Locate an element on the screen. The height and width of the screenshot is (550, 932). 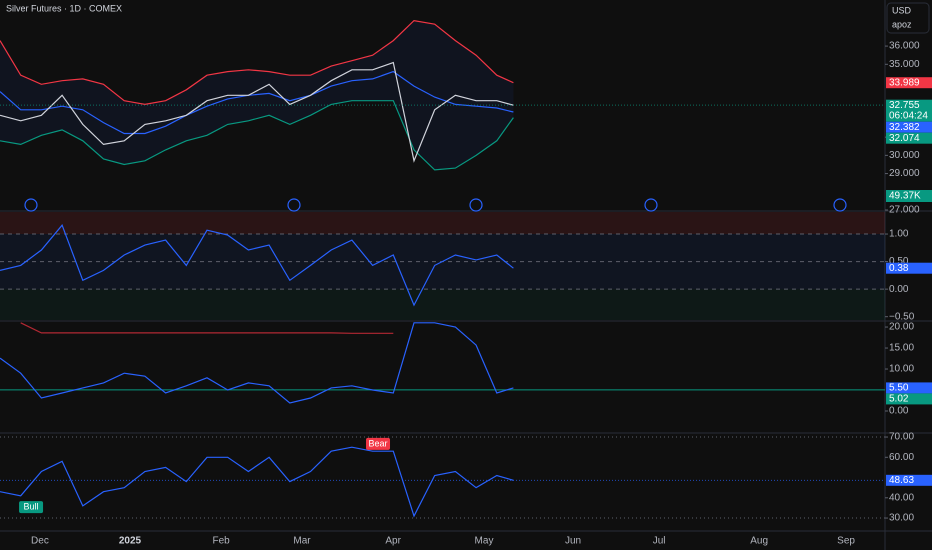
nav-arrows is located at coordinates (435, 205).